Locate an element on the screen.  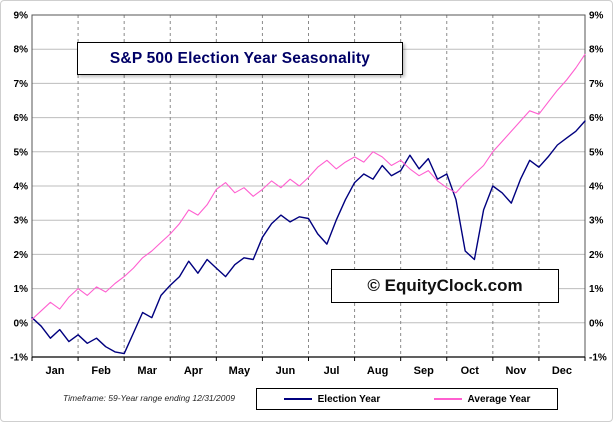
legend-item-average-year: Average Year is located at coordinates (482, 399).